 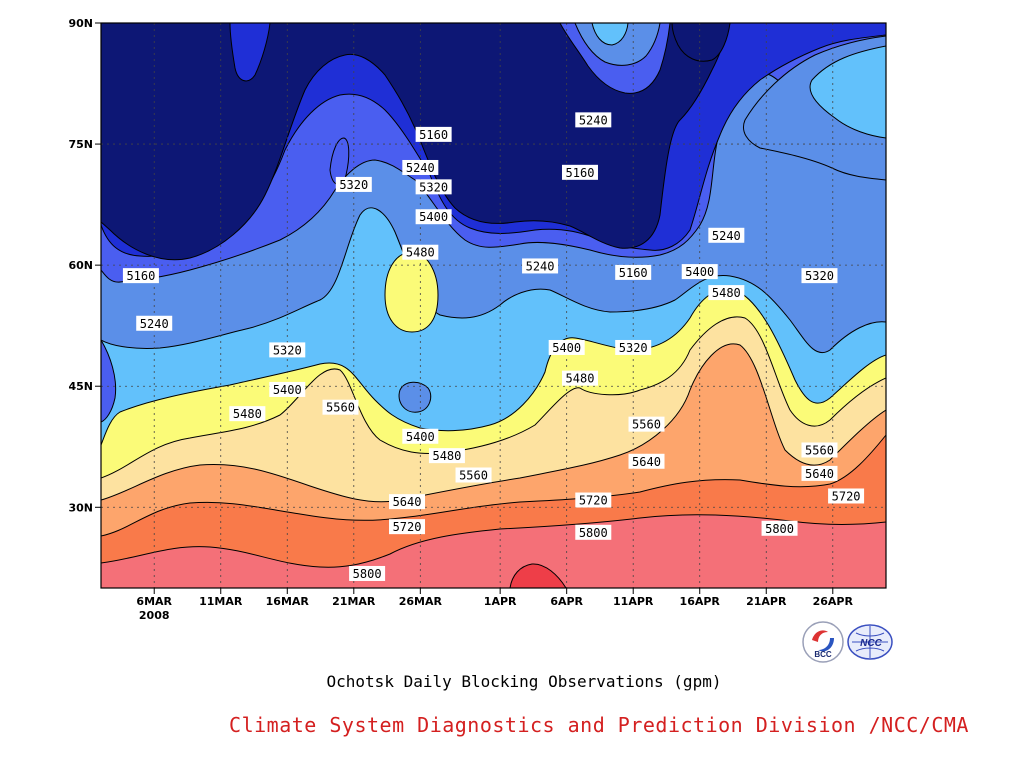 I want to click on x-tick-label: 6APR, so click(x=566, y=601).